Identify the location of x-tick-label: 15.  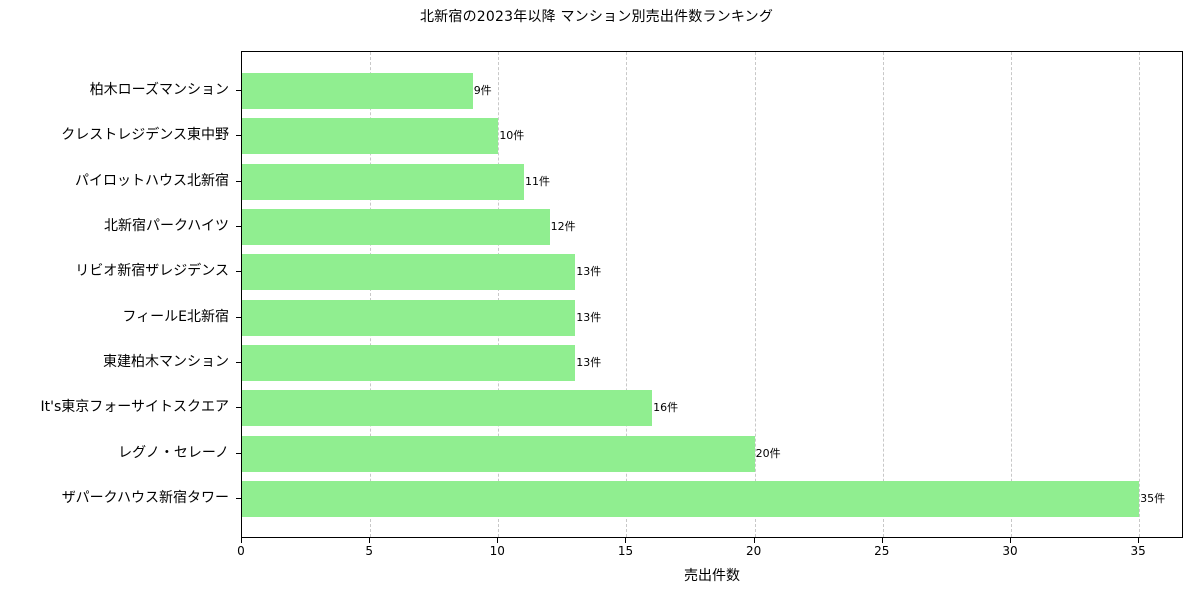
(625, 551).